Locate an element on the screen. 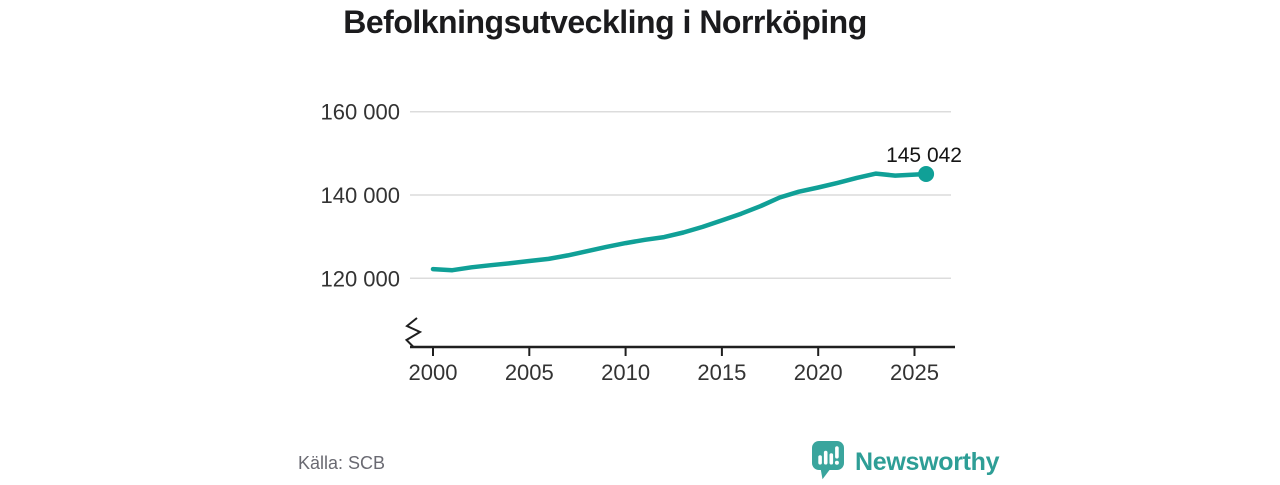  newsworthy-speech-bubble-bar-chart-icon is located at coordinates (829, 462).